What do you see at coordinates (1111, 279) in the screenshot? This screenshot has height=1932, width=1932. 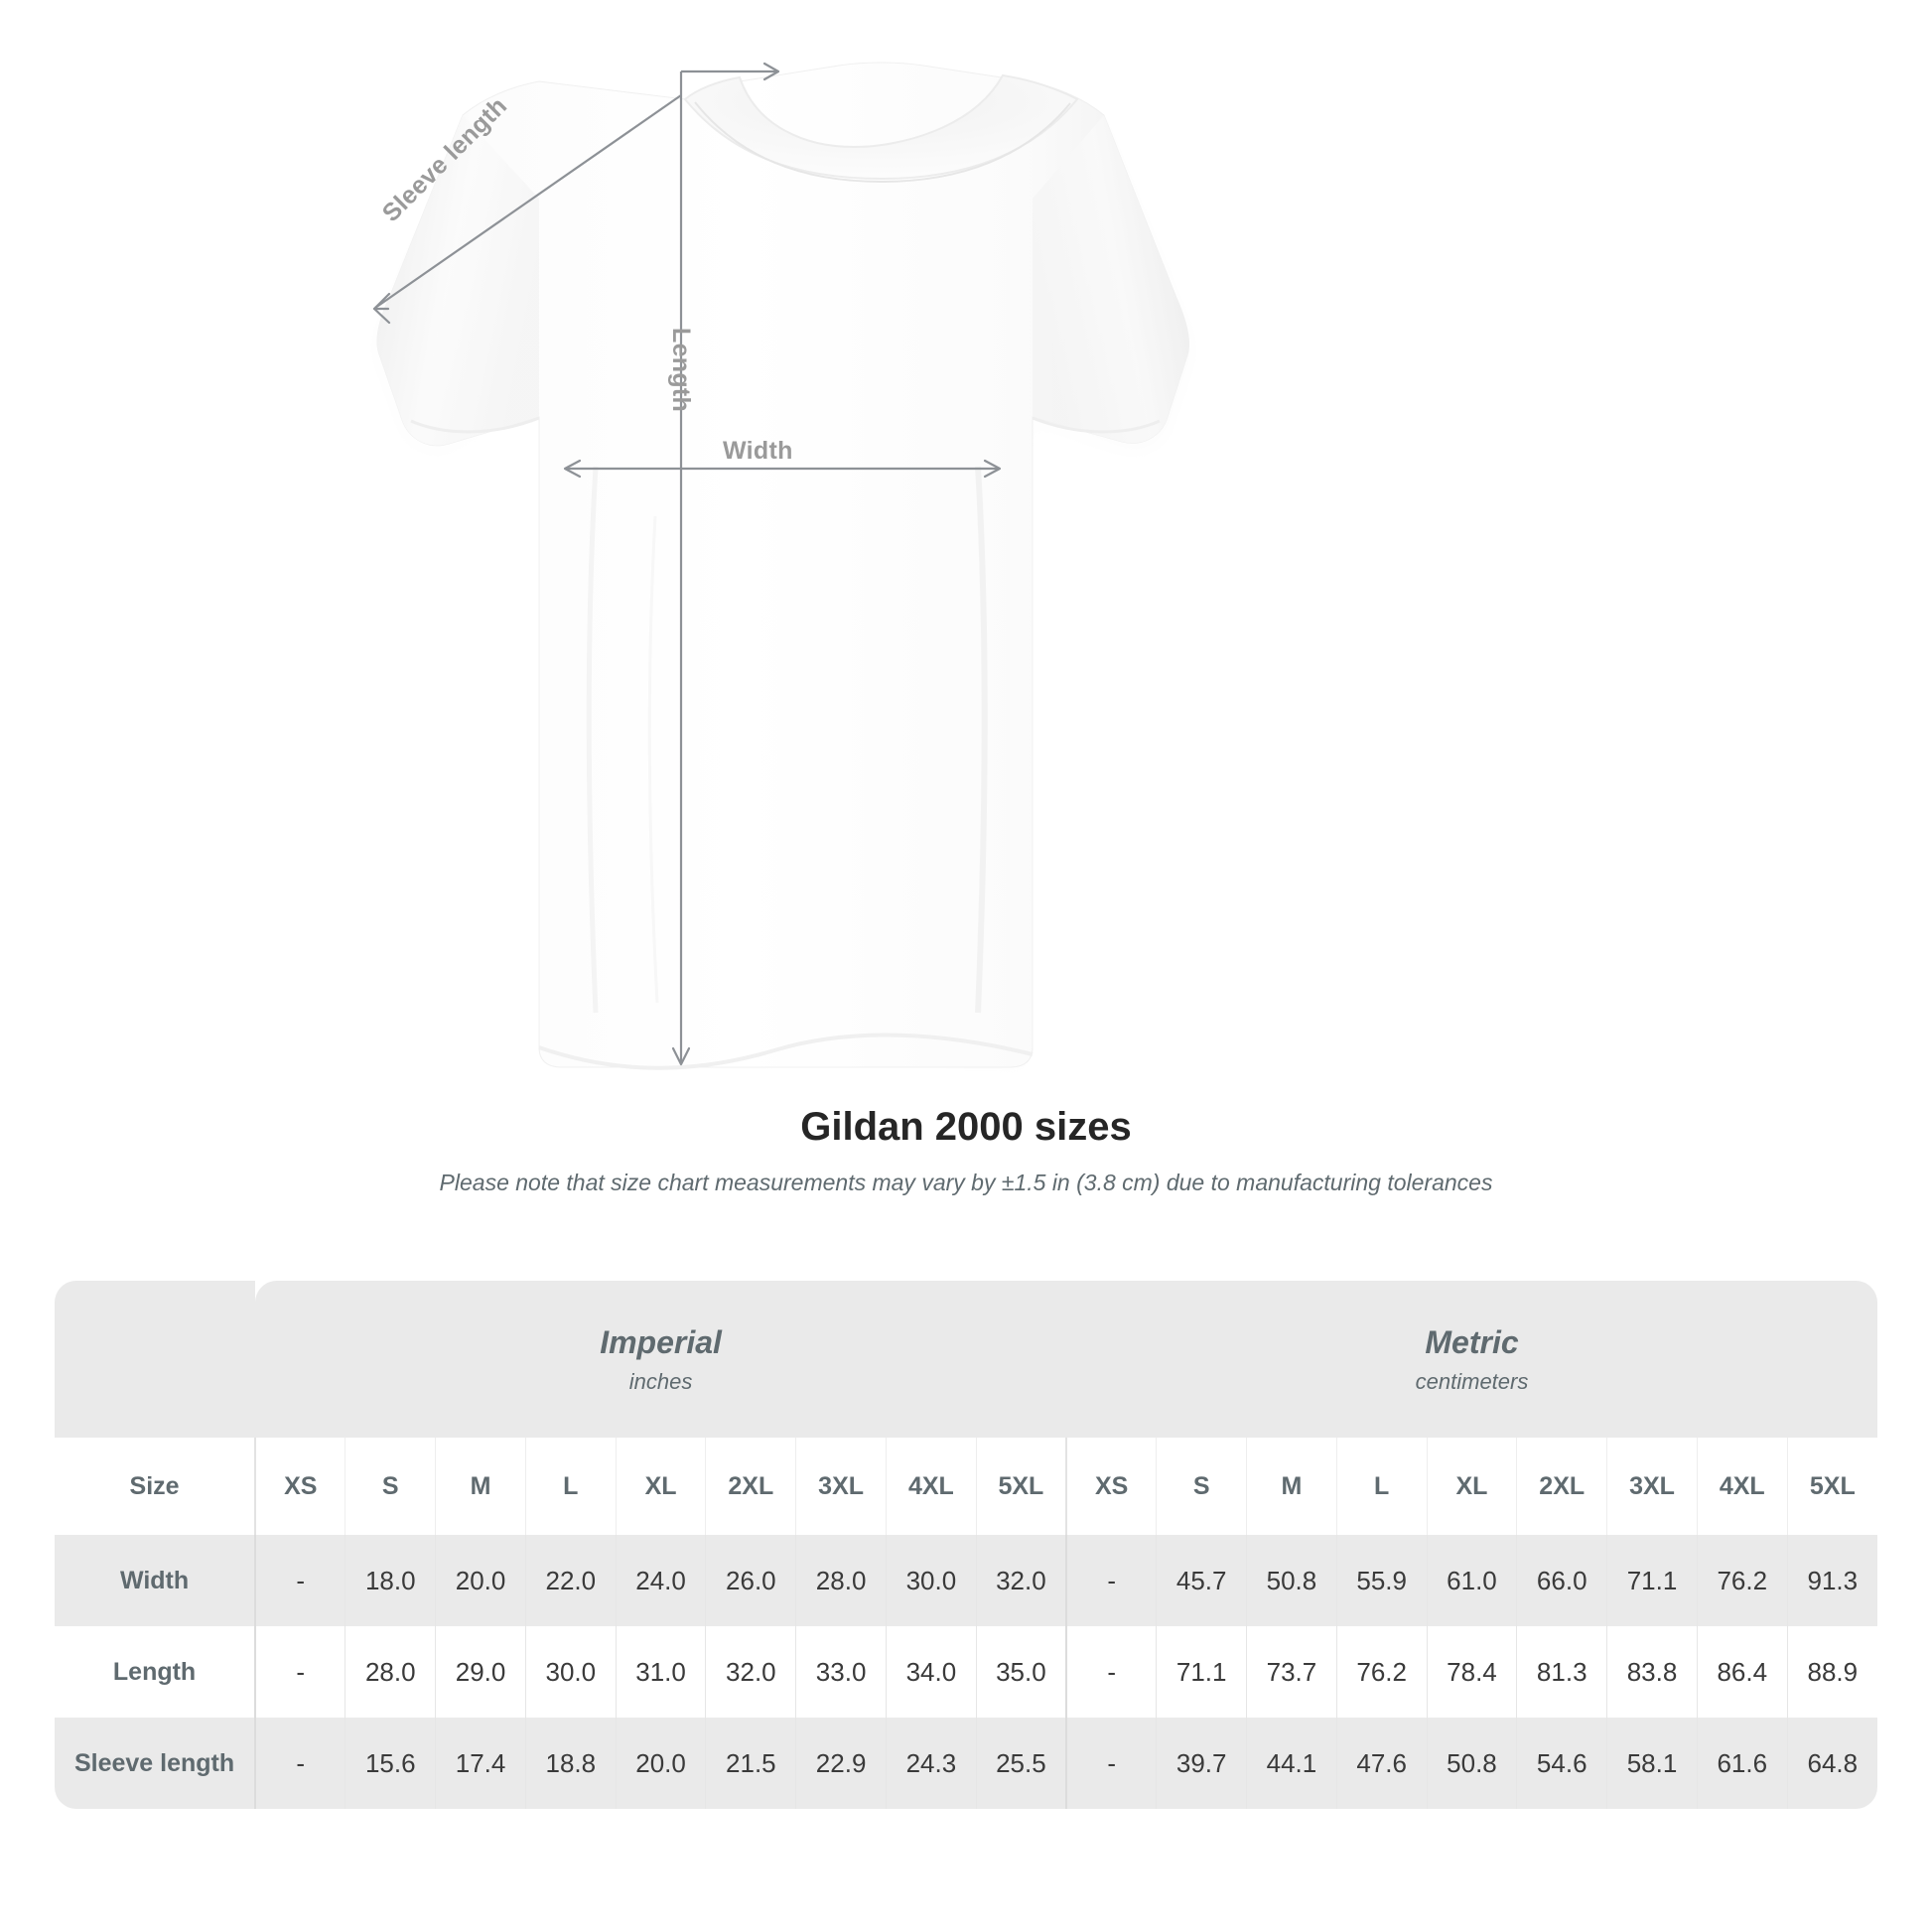 I see `right-sleeve` at bounding box center [1111, 279].